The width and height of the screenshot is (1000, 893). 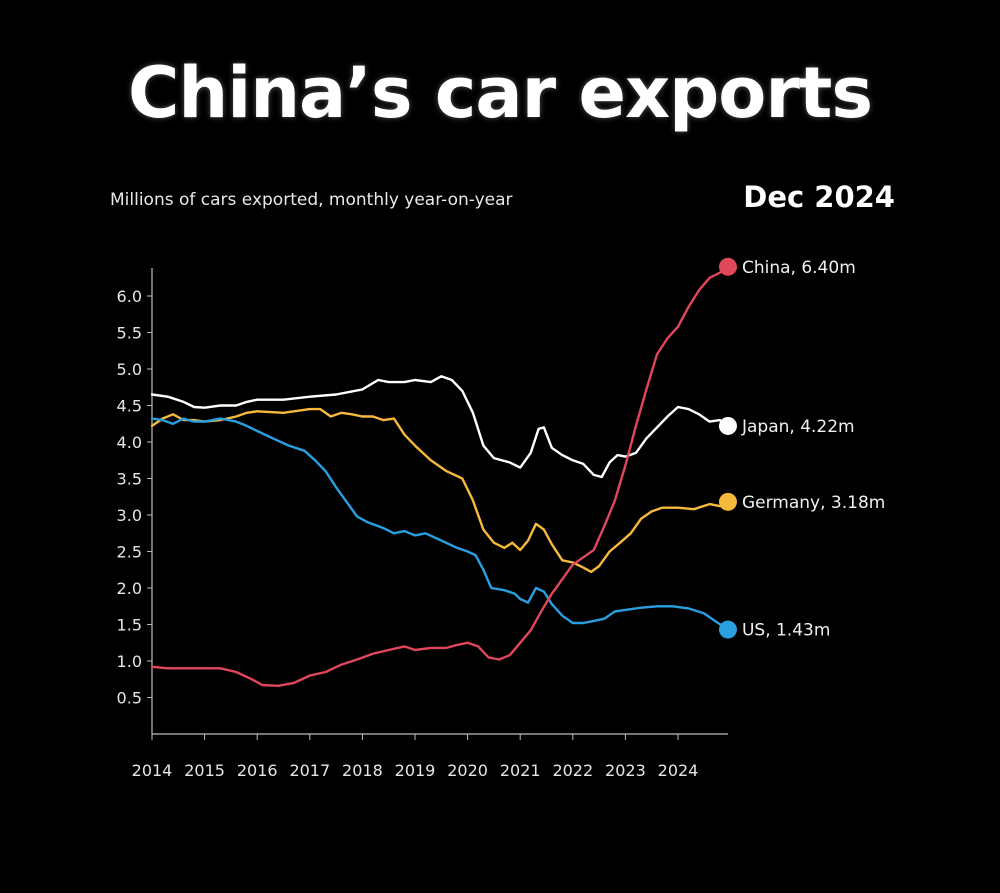 I want to click on x-tick-label: 2022, so click(x=572, y=770).